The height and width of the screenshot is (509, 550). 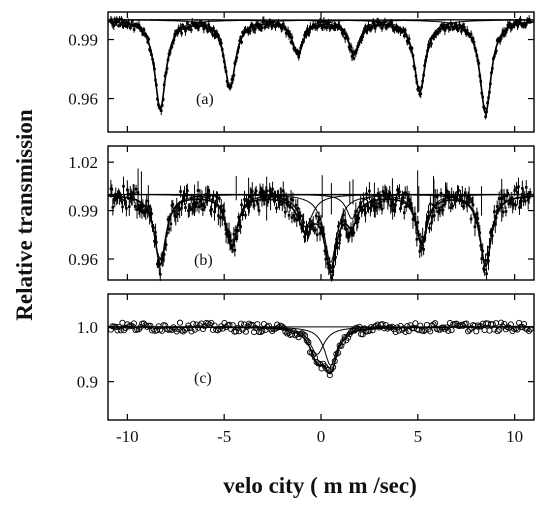 I want to click on y-tick-label: 0.96, so click(x=83, y=259).